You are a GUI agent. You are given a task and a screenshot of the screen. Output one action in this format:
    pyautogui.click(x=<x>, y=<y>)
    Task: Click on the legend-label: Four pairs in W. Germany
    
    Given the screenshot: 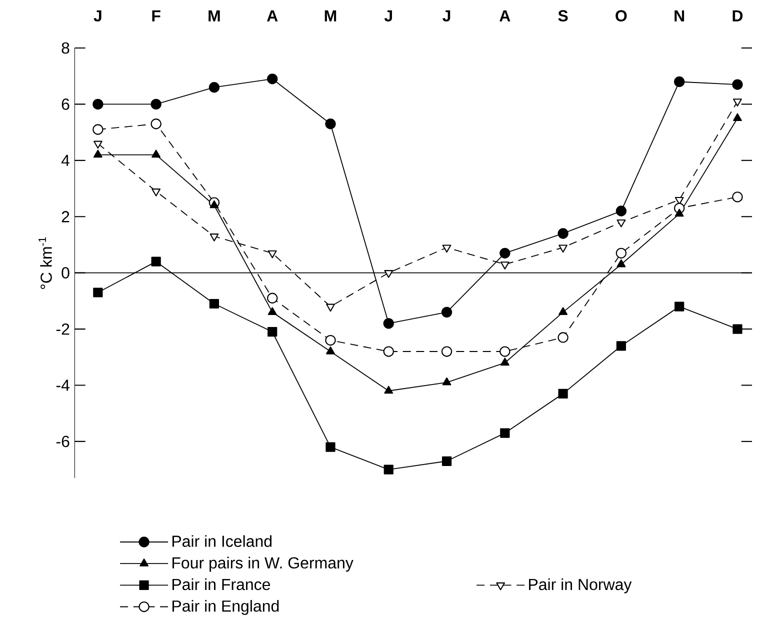 What is the action you would take?
    pyautogui.click(x=263, y=564)
    